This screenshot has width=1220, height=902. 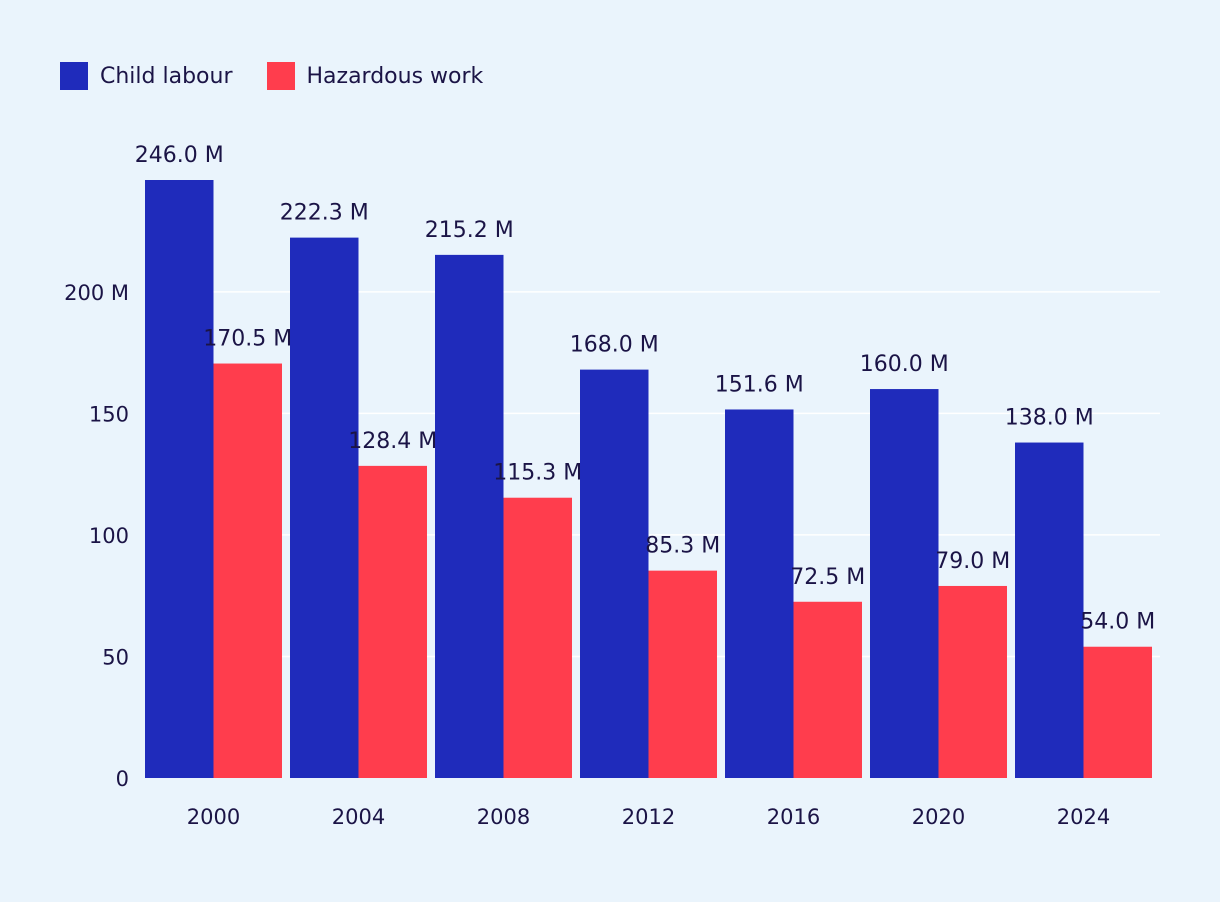 What do you see at coordinates (122, 779) in the screenshot?
I see `y-tick-label: 0` at bounding box center [122, 779].